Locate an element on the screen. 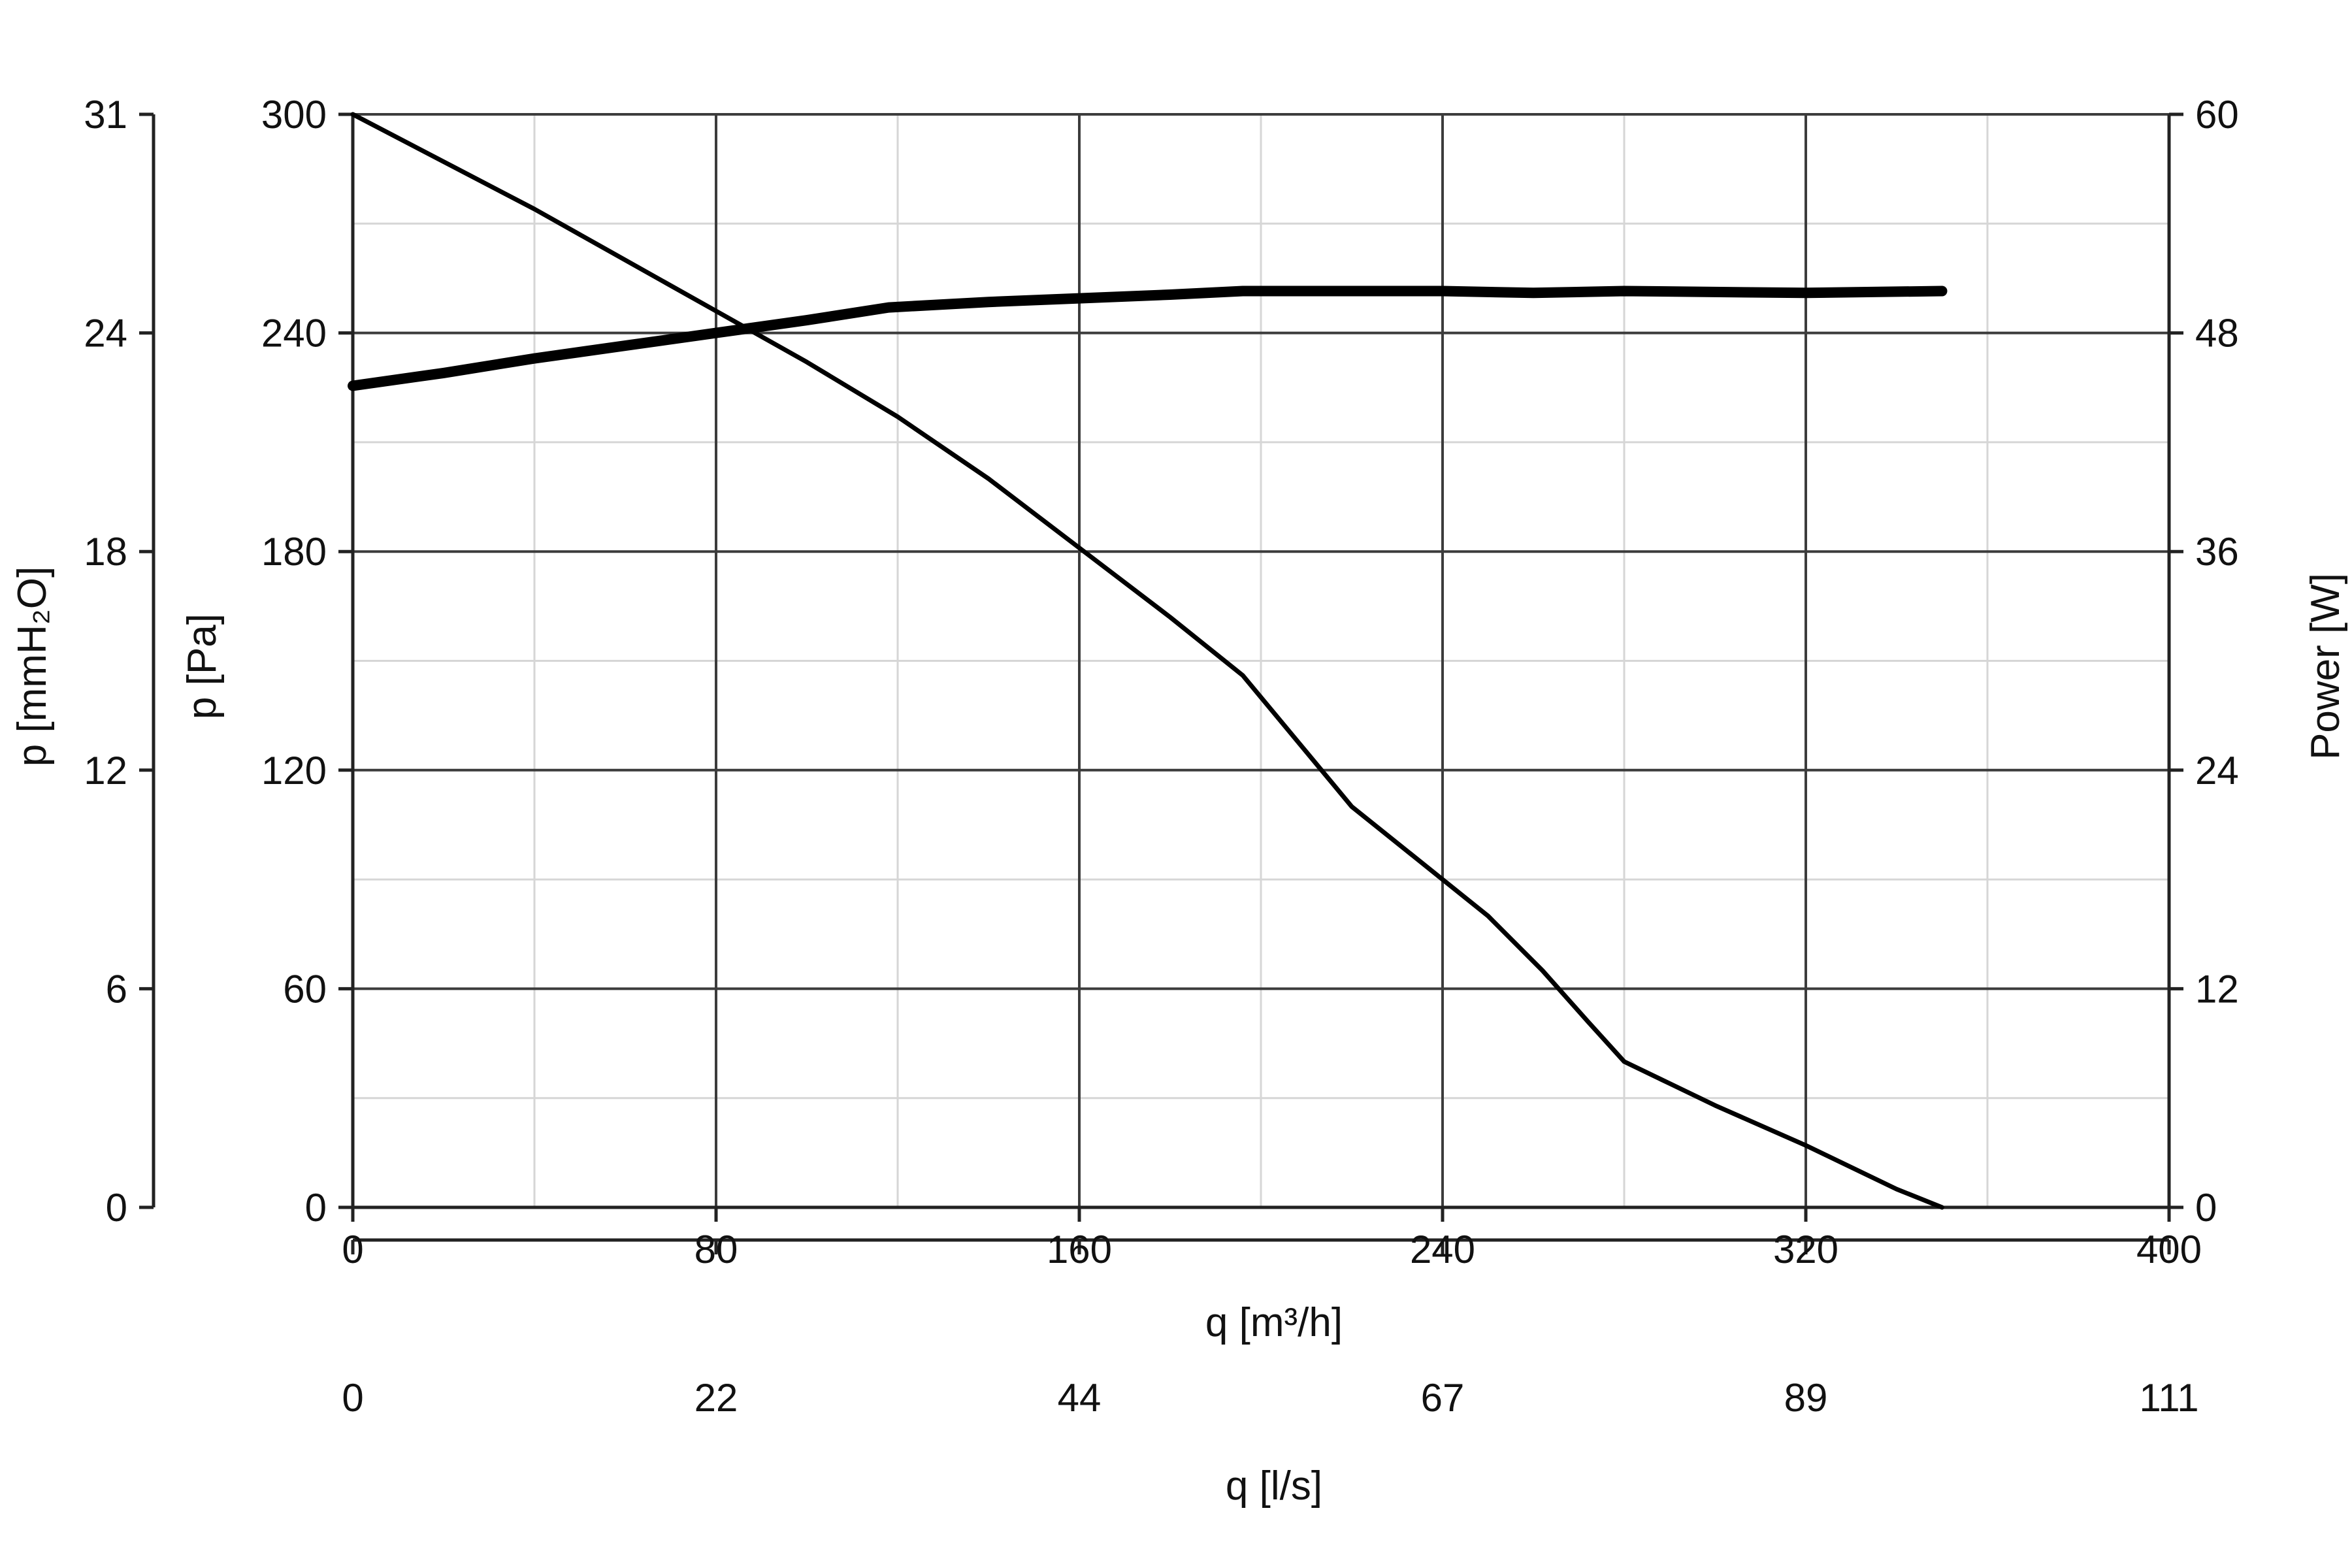 The width and height of the screenshot is (2352, 1568). y-tick-label: 120 is located at coordinates (294, 770).